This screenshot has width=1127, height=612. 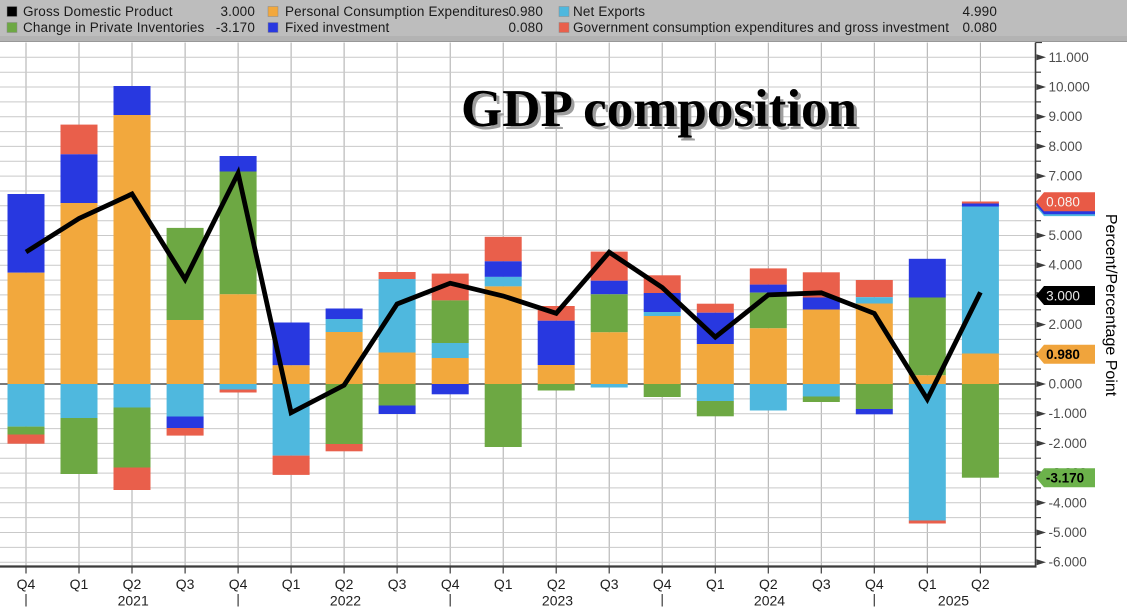 What do you see at coordinates (1066, 176) in the screenshot?
I see `svg-text: 7.000` at bounding box center [1066, 176].